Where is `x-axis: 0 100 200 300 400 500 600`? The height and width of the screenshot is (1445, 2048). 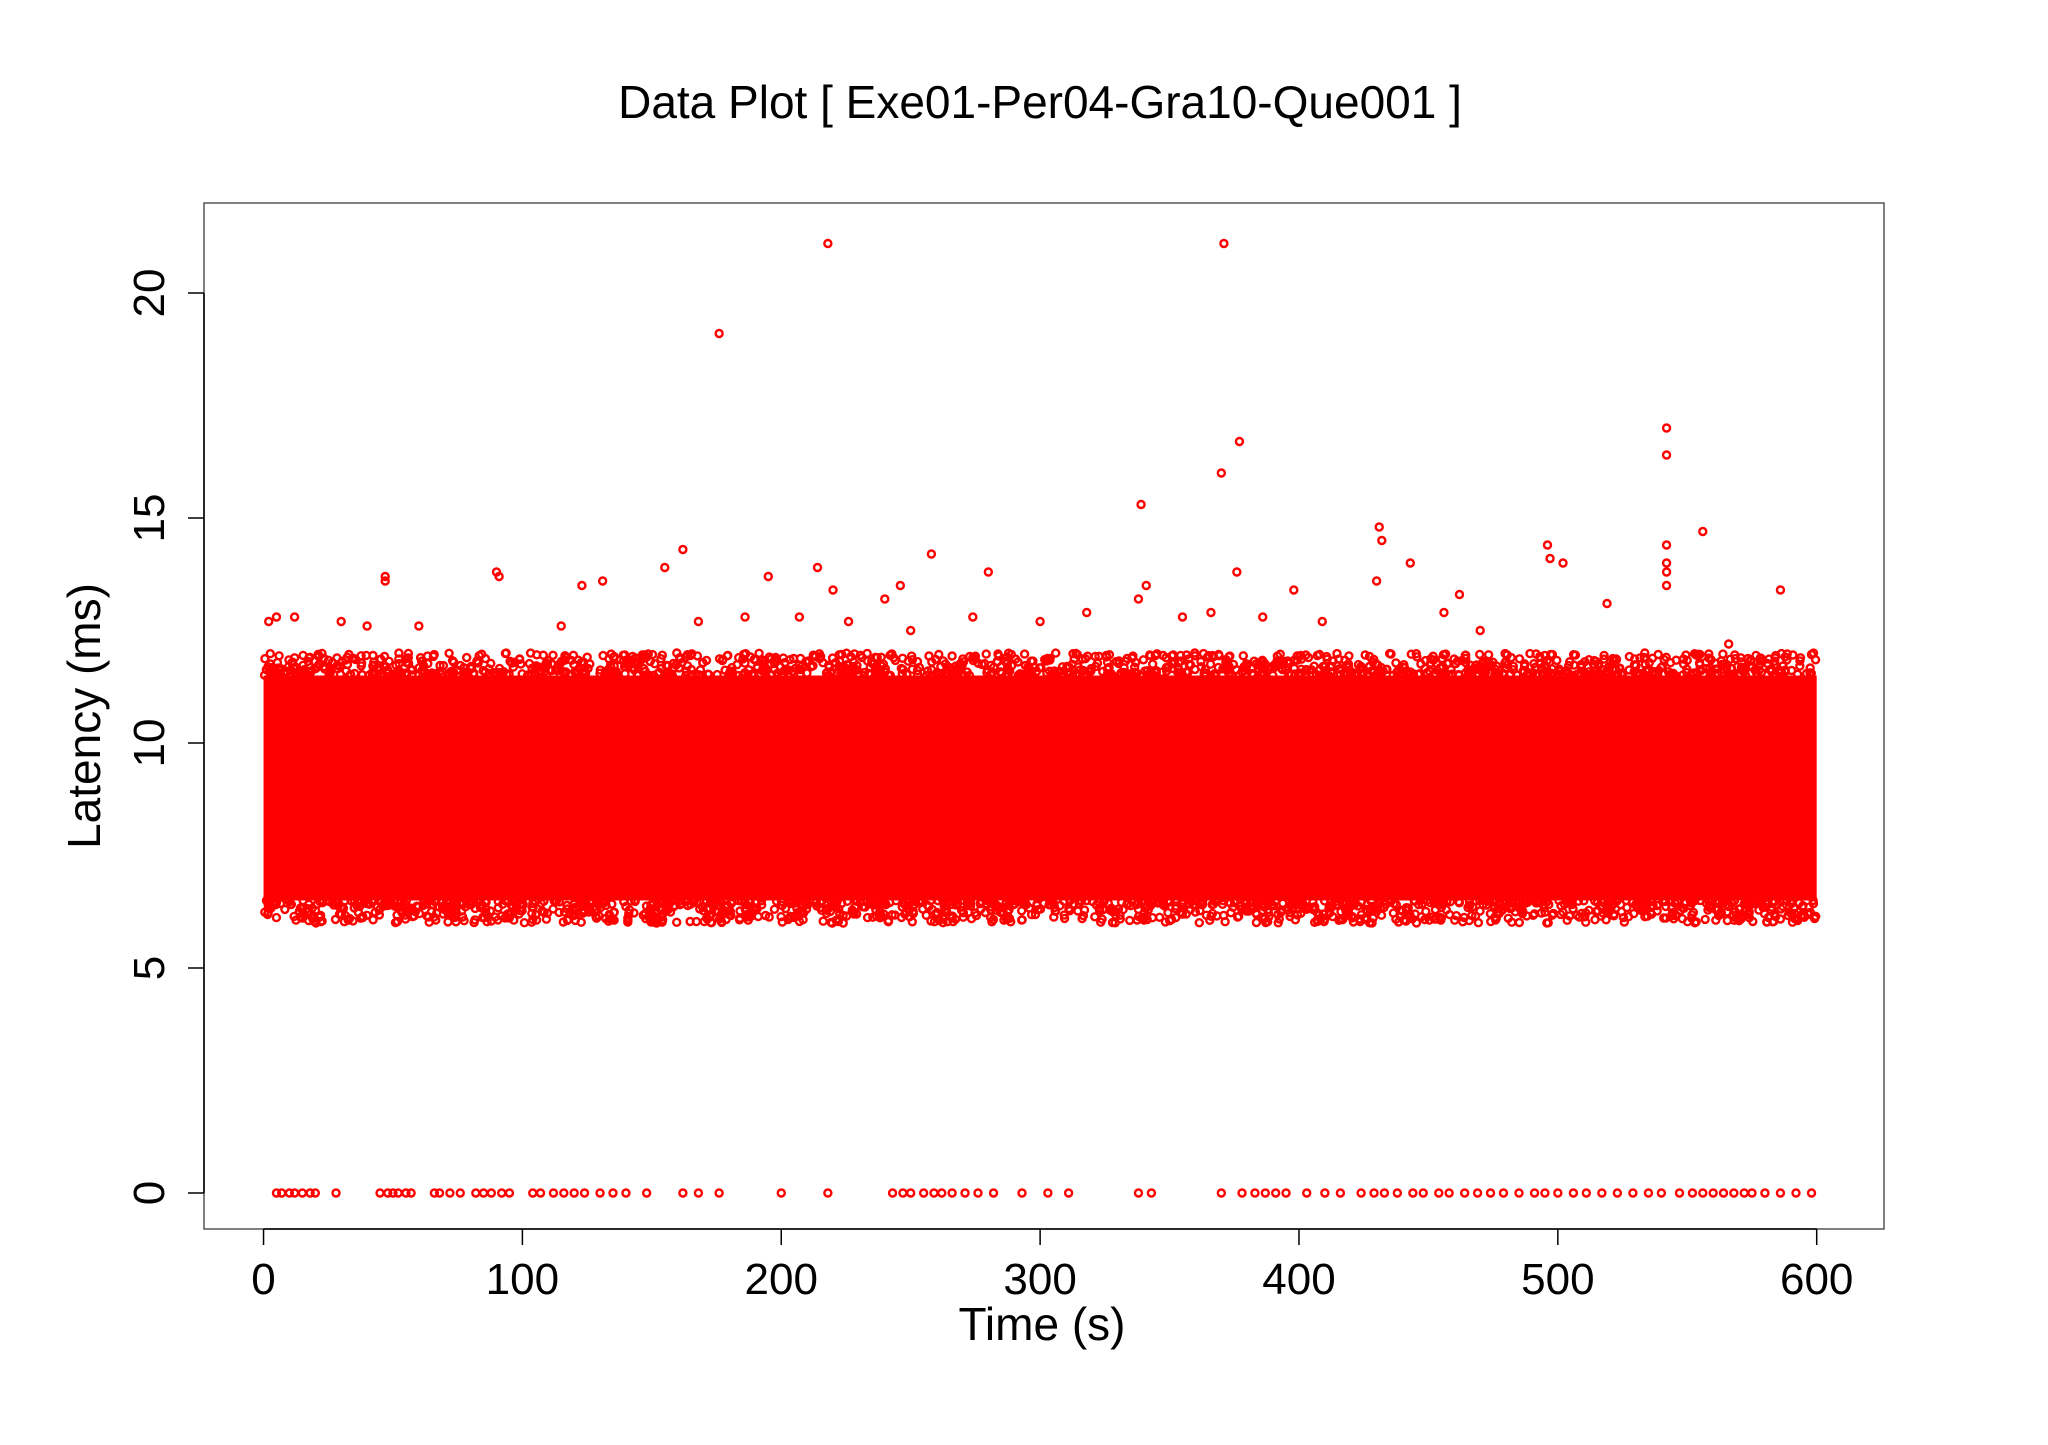 x-axis: 0 100 200 300 400 500 600 is located at coordinates (1052, 1266).